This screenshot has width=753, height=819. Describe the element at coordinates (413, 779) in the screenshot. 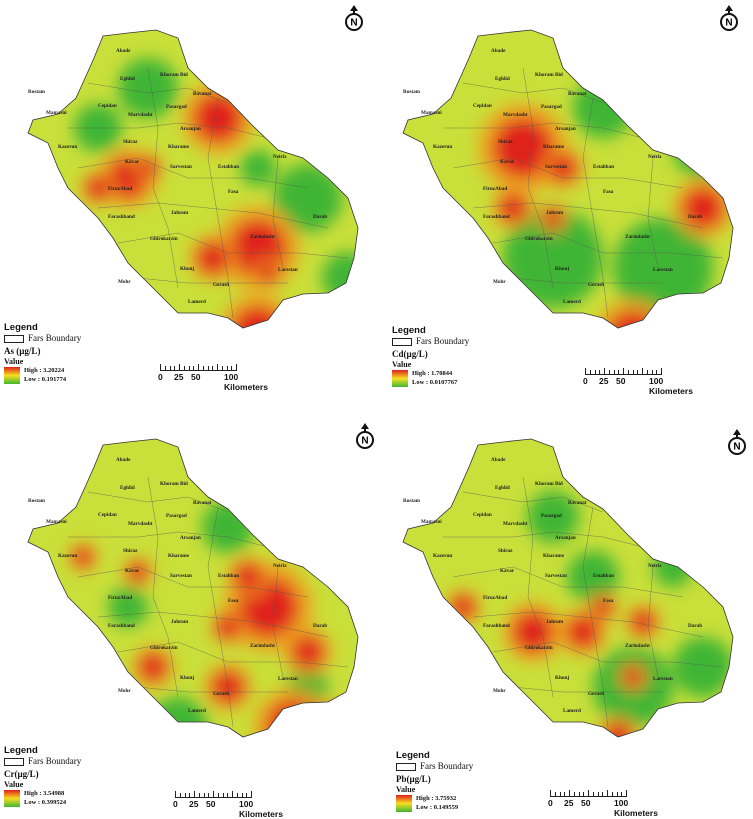

I see `unit-label: Pb(µg/L)` at that location.